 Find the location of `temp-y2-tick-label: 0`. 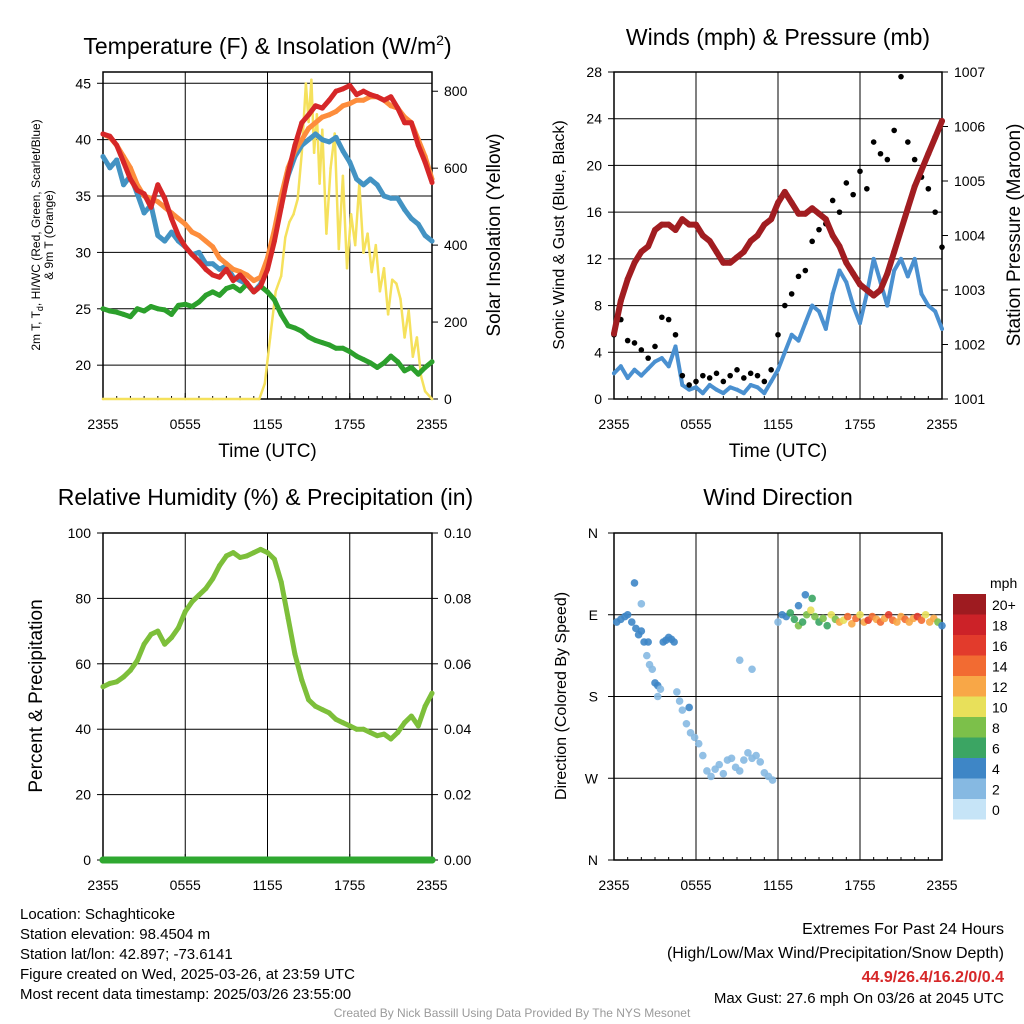

temp-y2-tick-label: 0 is located at coordinates (448, 399).